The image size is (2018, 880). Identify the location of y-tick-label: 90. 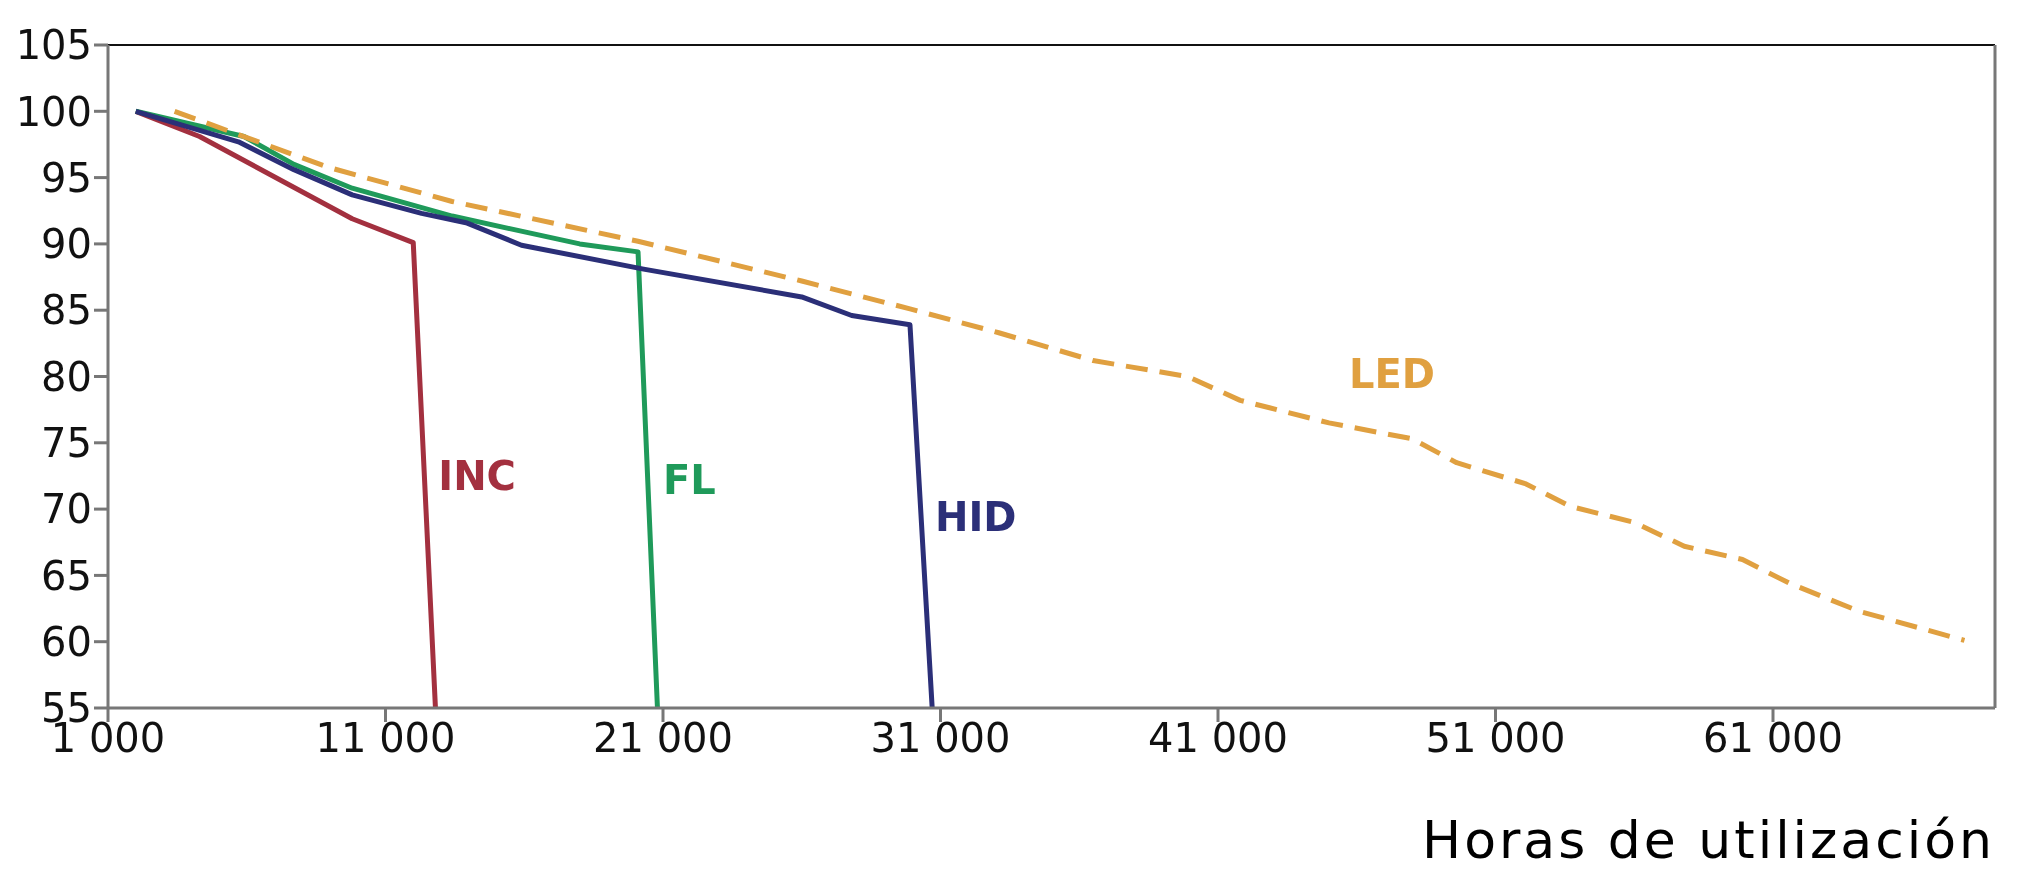
(66, 244).